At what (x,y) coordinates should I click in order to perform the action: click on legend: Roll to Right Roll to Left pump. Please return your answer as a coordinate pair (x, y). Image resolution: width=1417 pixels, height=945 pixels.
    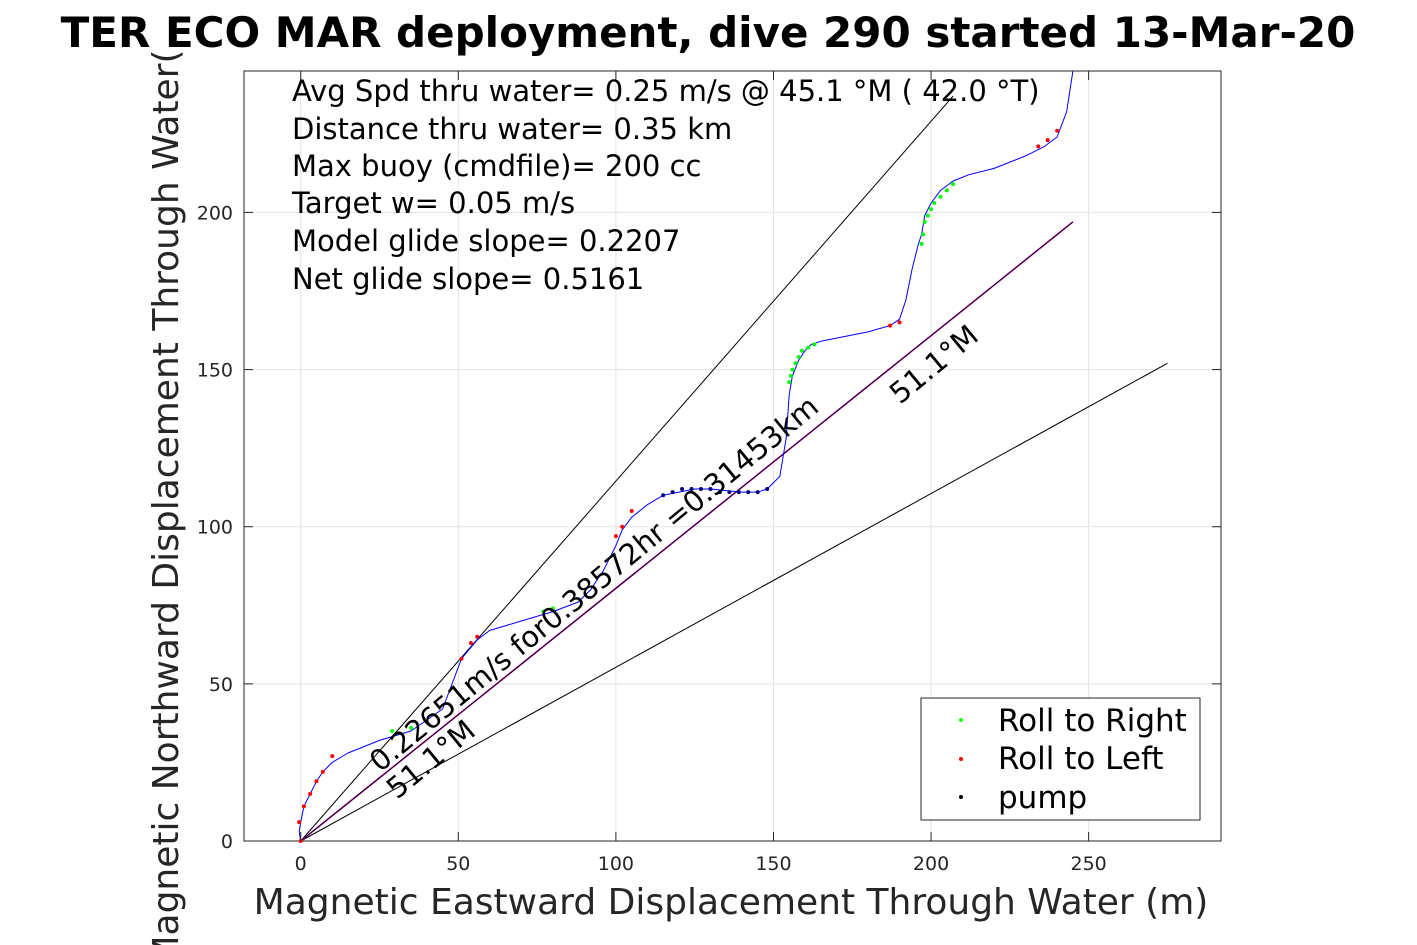
    Looking at the image, I should click on (1060, 759).